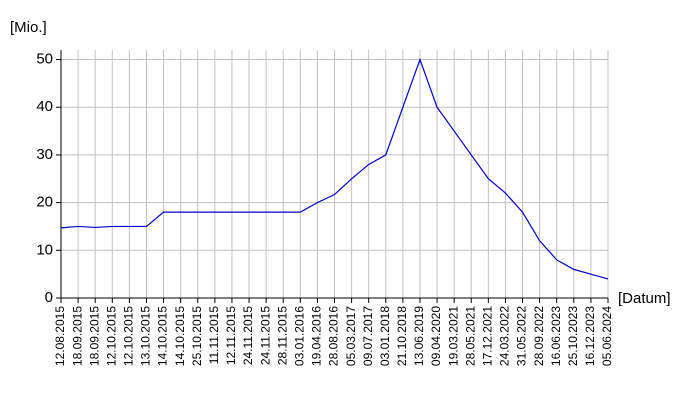  I want to click on x-tick-label: 09.04.2020, so click(436, 336).